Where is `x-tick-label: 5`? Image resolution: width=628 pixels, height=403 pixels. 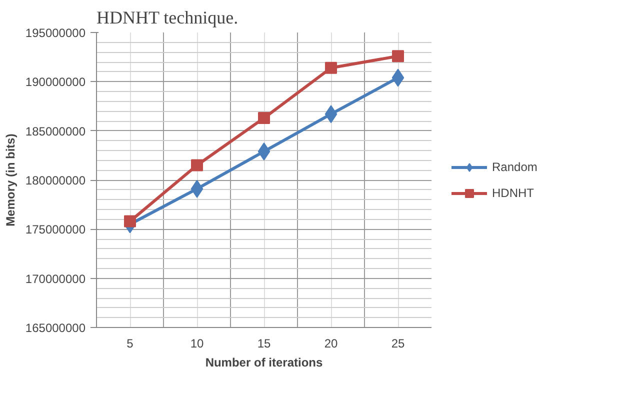 x-tick-label: 5 is located at coordinates (130, 343).